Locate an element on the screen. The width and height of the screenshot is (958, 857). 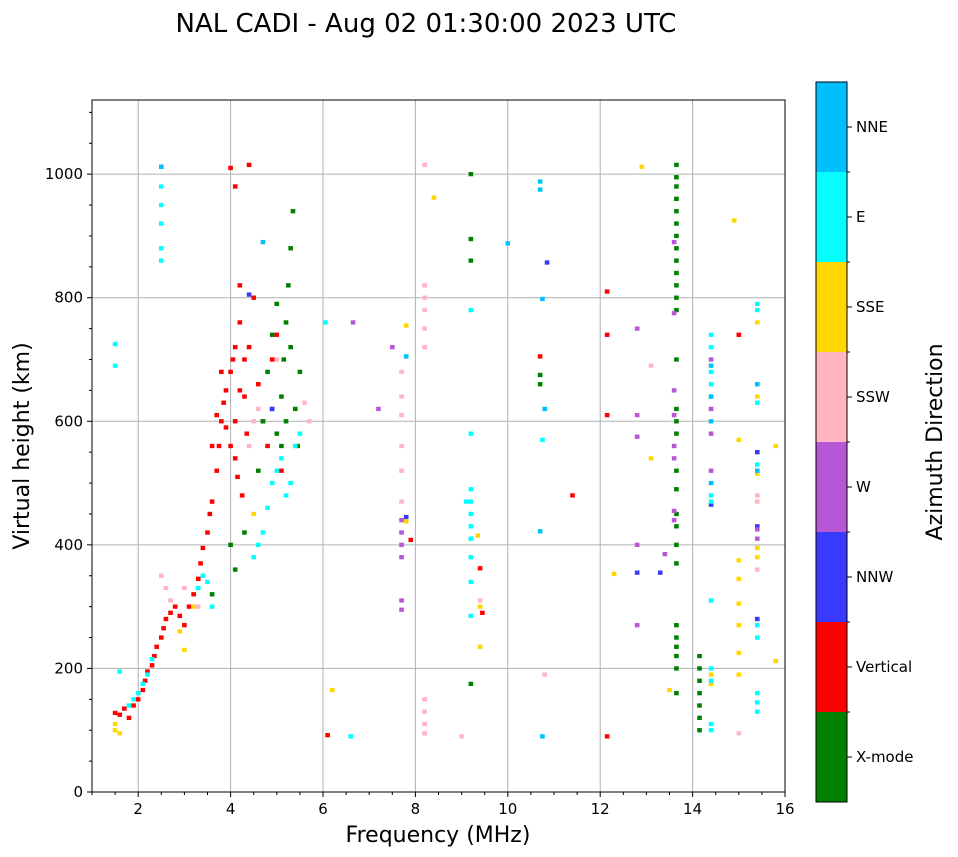
x-tick-label: 6 is located at coordinates (323, 809).